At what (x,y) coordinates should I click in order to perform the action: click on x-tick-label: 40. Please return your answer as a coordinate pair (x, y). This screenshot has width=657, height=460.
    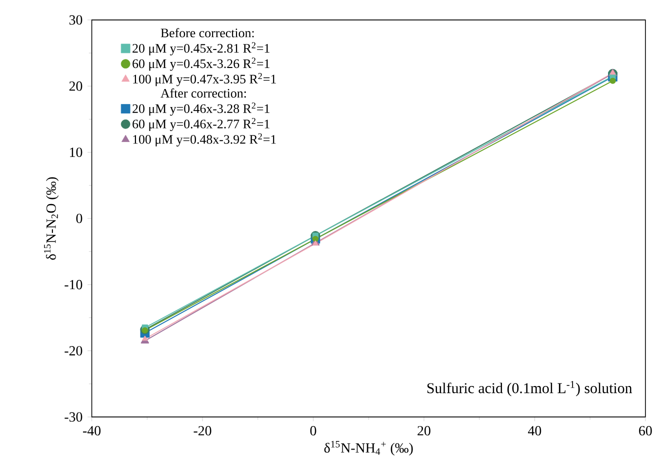
    Looking at the image, I should click on (535, 431).